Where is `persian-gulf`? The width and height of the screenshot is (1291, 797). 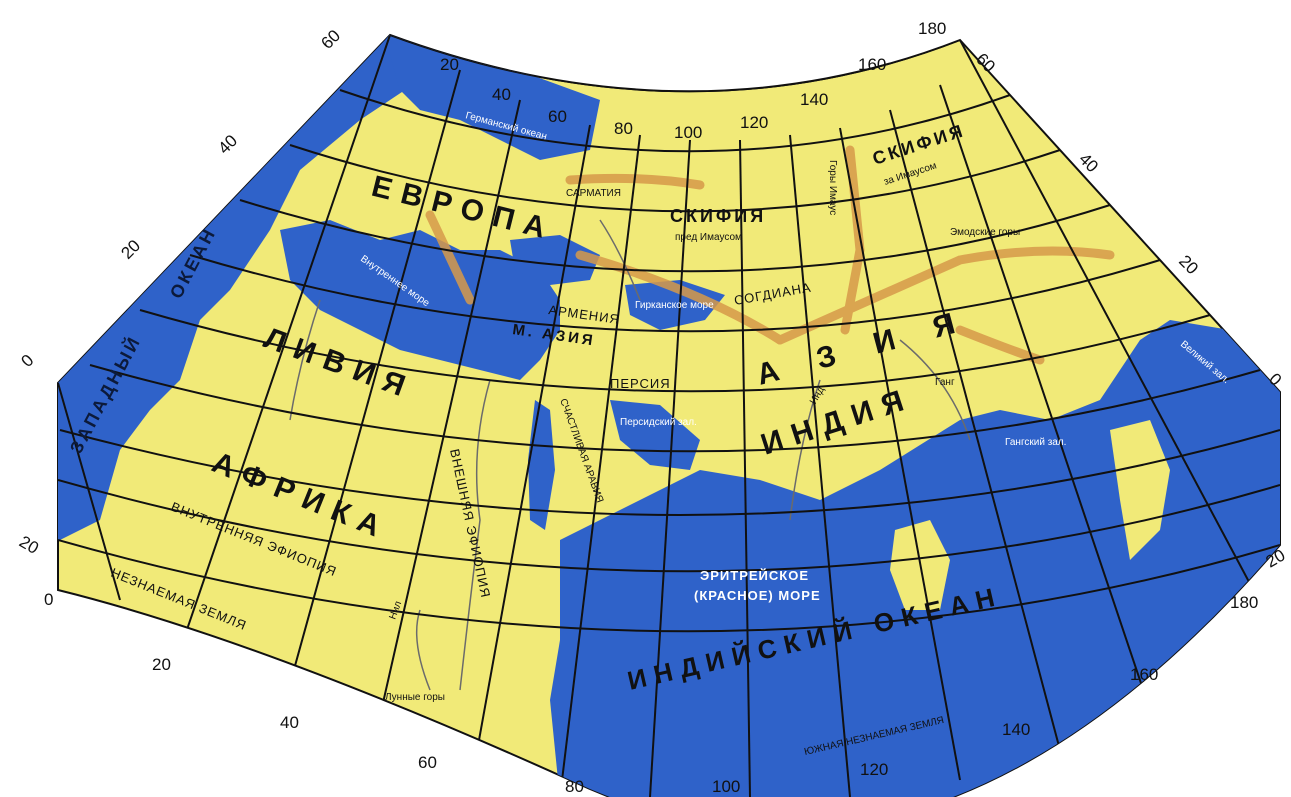
persian-gulf is located at coordinates (655, 435).